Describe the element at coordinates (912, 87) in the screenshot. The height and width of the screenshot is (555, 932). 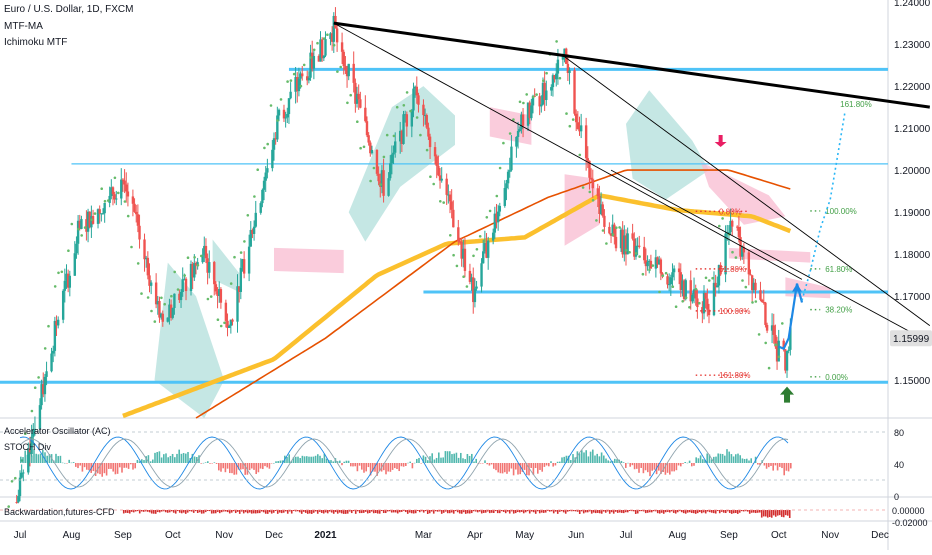
I see `price-tick-label: 1.22000` at that location.